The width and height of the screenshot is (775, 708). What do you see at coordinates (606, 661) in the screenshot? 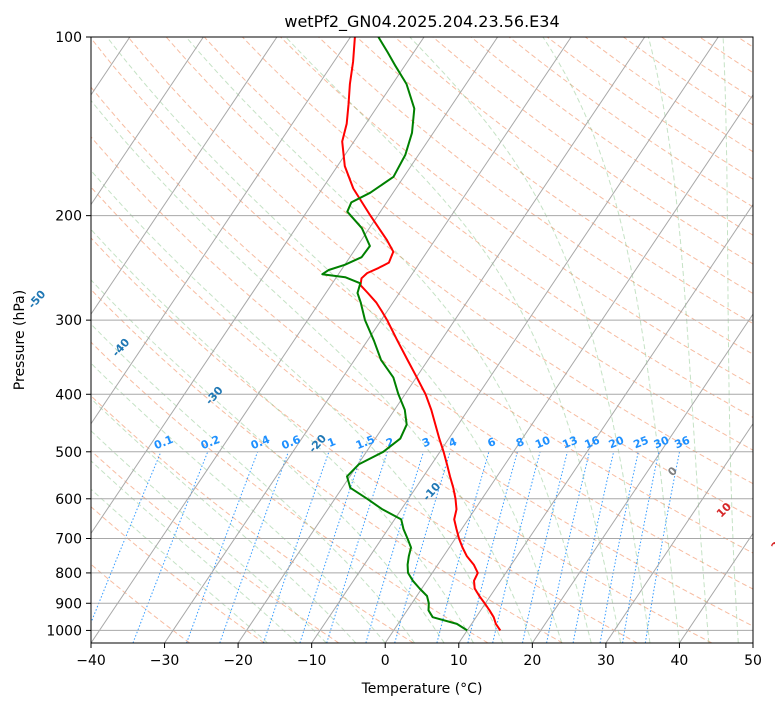
I see `x-tick-label: 30` at bounding box center [606, 661].